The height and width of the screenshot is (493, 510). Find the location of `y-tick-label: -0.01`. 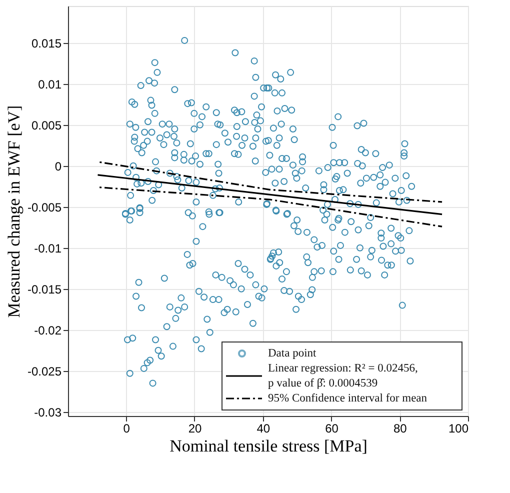

y-tick-label: -0.01 is located at coordinates (48, 248).